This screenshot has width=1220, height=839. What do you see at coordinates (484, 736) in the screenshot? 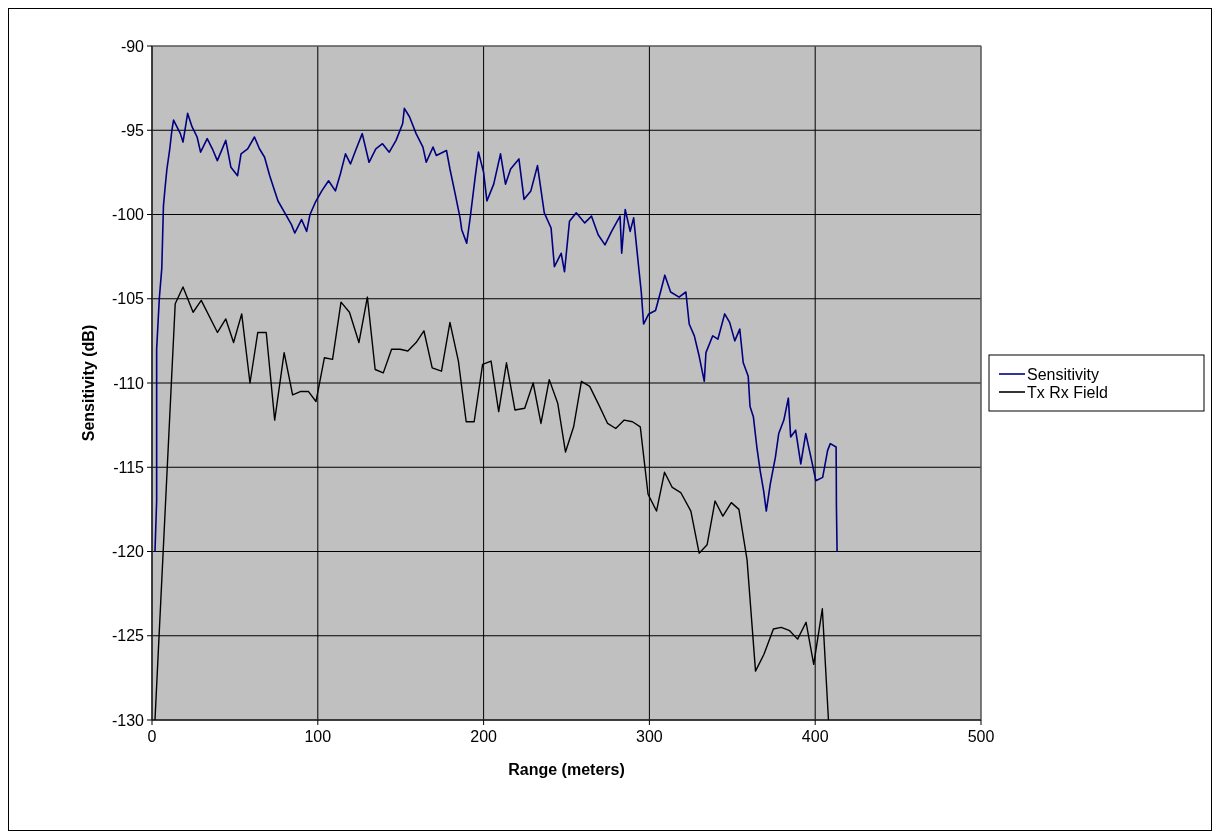
I see `x-tick-label: 200` at bounding box center [484, 736].